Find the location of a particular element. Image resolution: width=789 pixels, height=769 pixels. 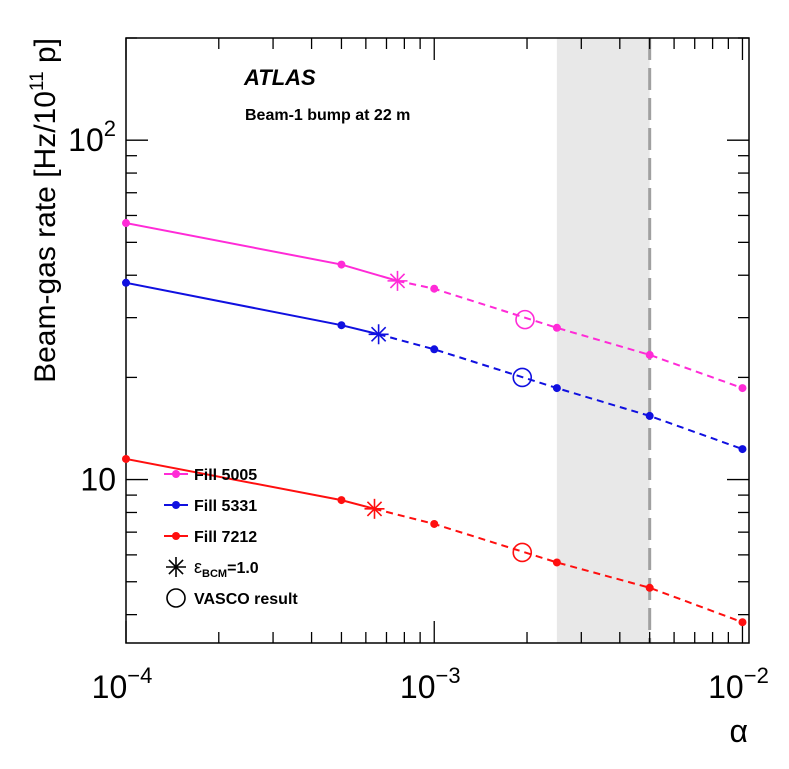

y-axis-label-main: Beam-gas rate [Hz/10 is located at coordinates (45, 237).